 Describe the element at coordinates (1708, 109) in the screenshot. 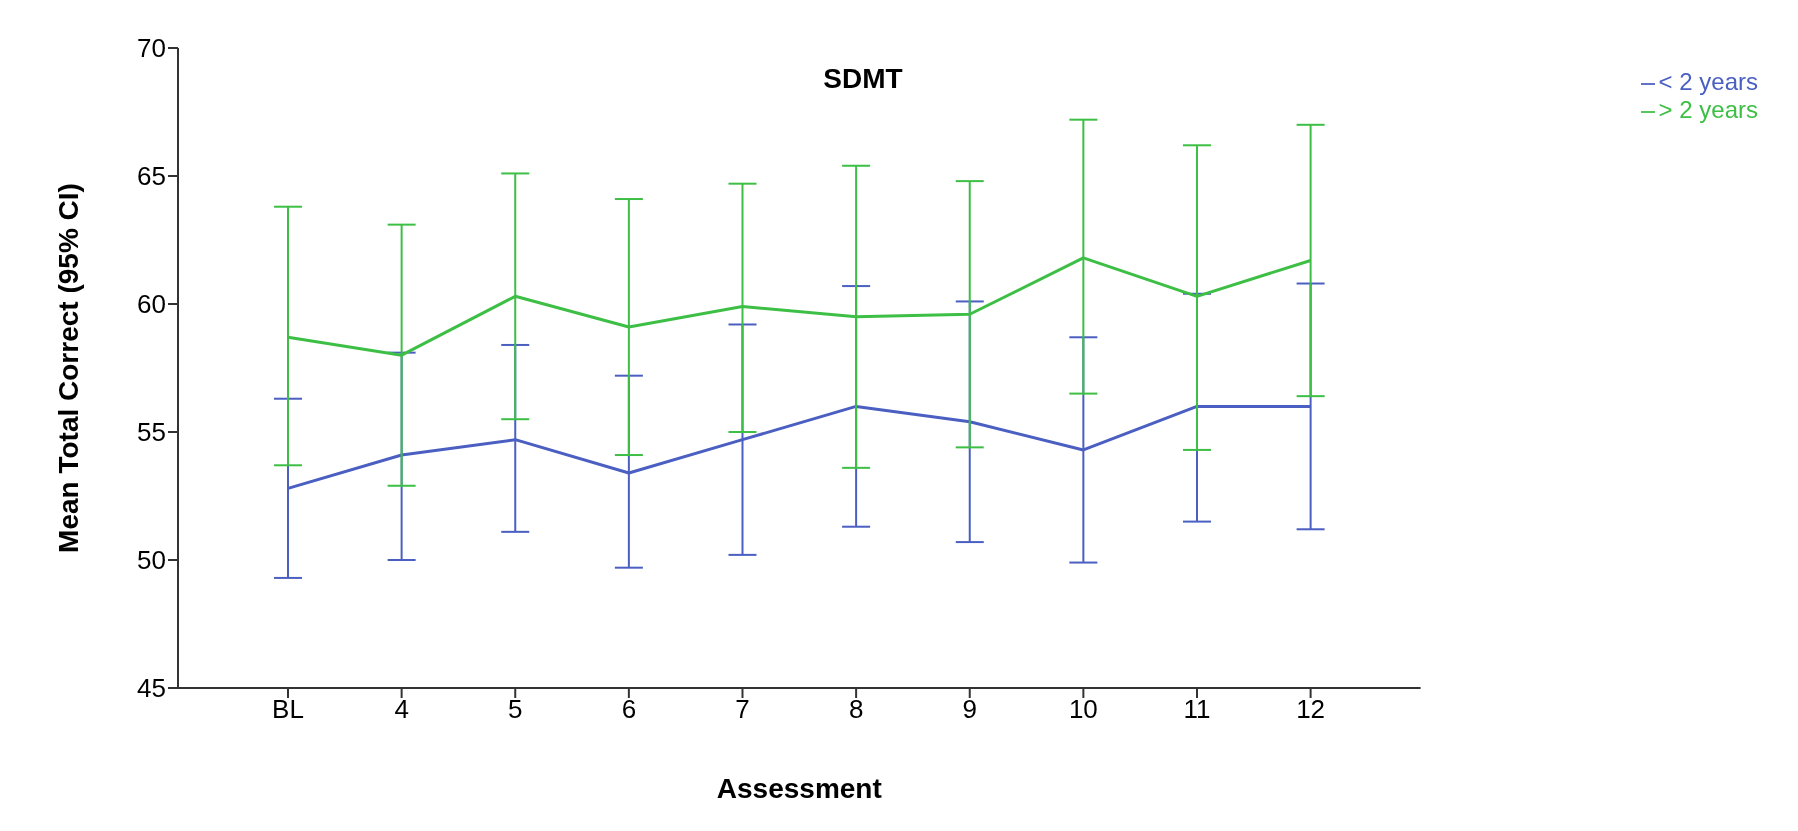

I see `legend-label: > 2 years` at that location.